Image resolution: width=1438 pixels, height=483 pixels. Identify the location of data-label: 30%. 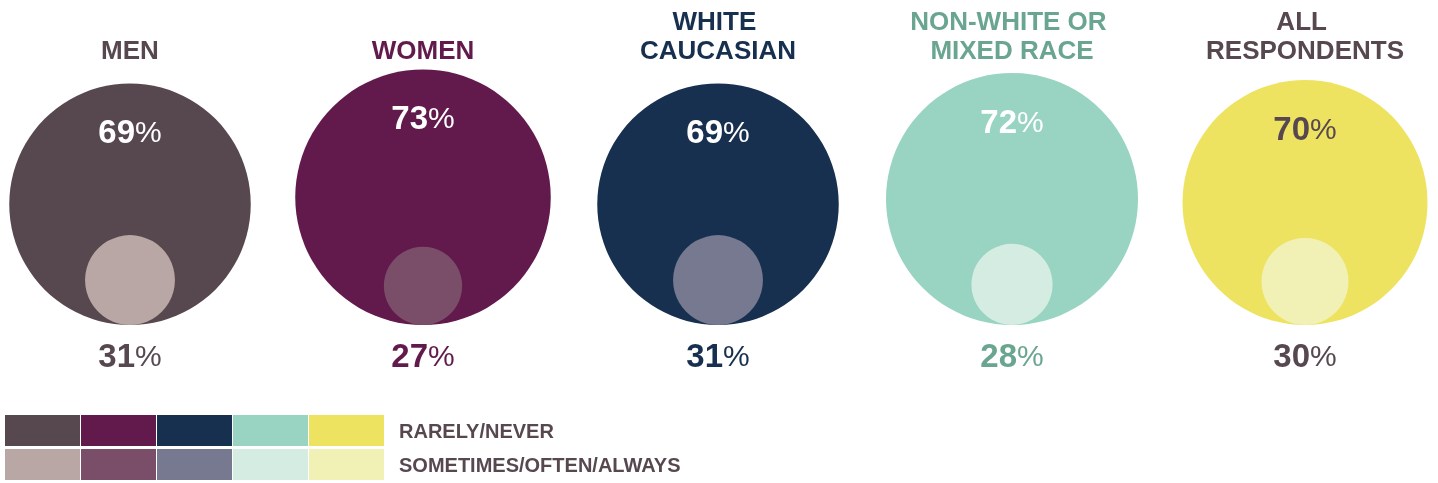
(1305, 355).